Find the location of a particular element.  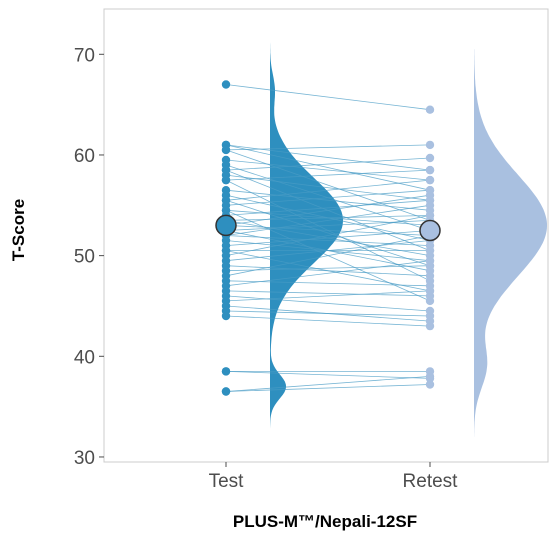

y-tick-label: 70 is located at coordinates (84, 55).